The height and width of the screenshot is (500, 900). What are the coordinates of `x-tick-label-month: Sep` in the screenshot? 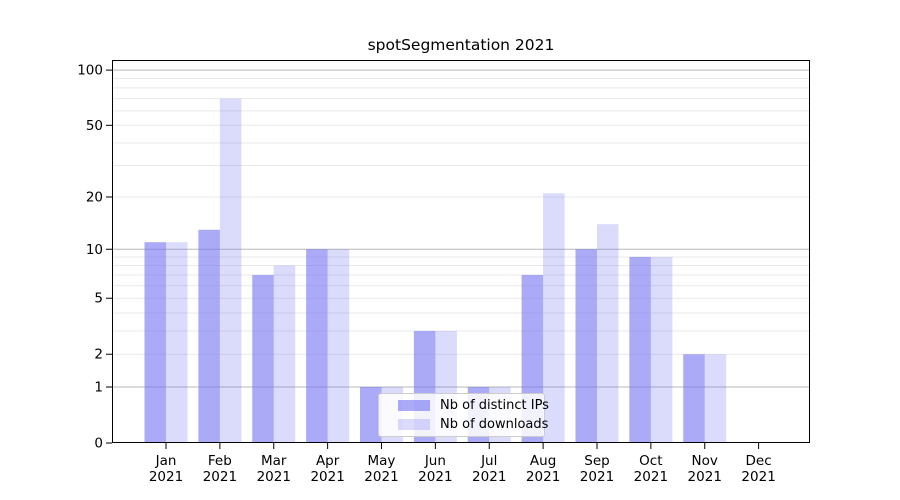 It's located at (596, 461).